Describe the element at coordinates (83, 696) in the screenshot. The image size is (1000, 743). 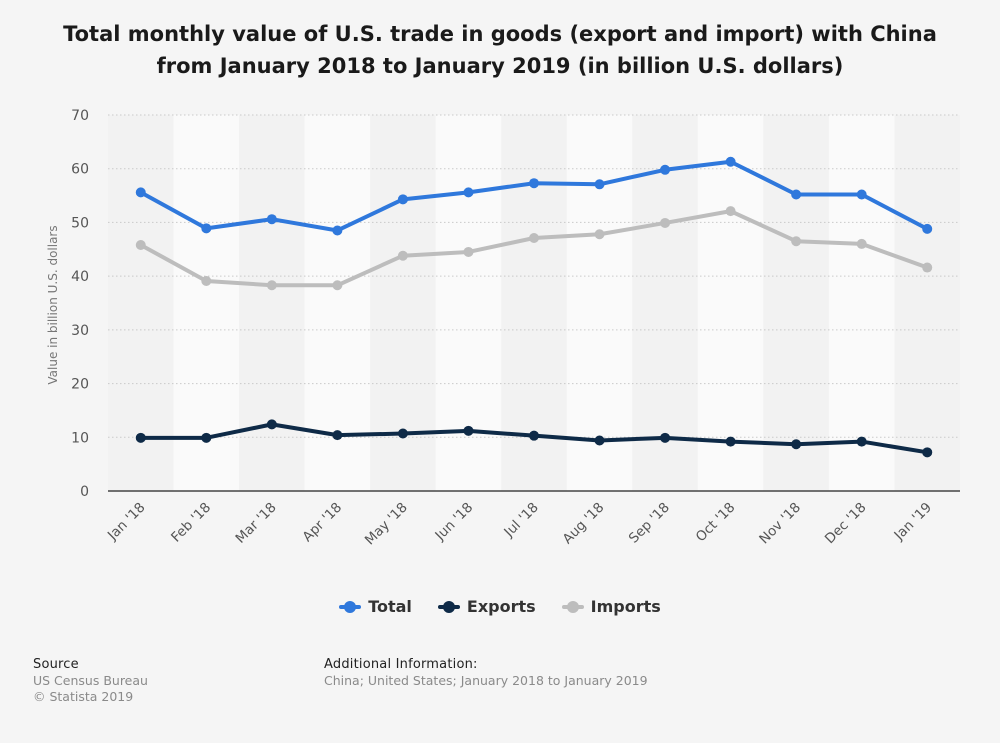
I see `source-line-copyright: © Statista 2019` at that location.